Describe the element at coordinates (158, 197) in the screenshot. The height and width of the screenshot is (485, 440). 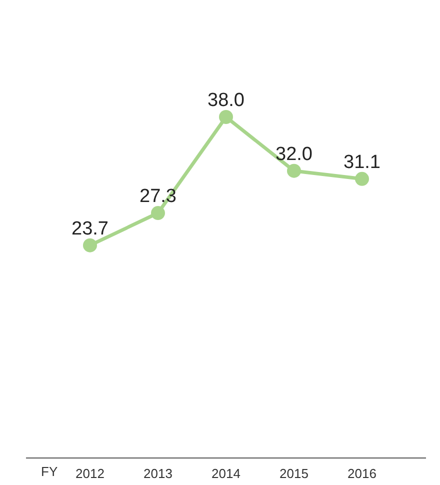
I see `data-label: 27.3` at that location.